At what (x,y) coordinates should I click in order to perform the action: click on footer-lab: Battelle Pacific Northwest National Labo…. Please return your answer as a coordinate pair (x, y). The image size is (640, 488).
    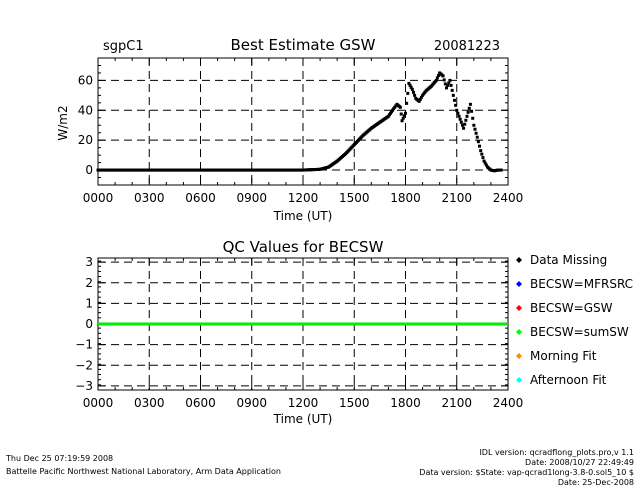
    Looking at the image, I should click on (143, 471).